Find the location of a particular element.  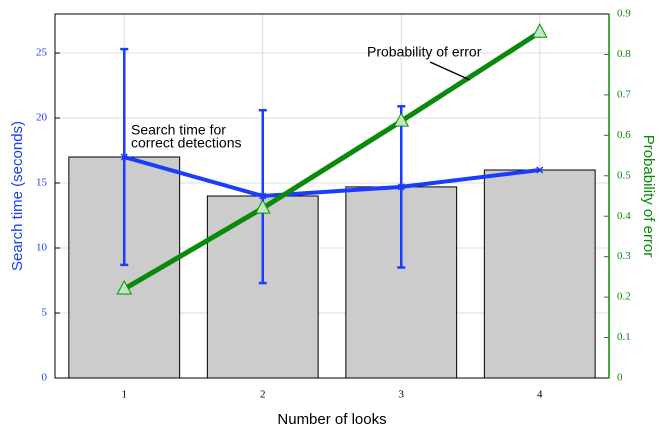

y-tick-label: 25 is located at coordinates (42, 53).